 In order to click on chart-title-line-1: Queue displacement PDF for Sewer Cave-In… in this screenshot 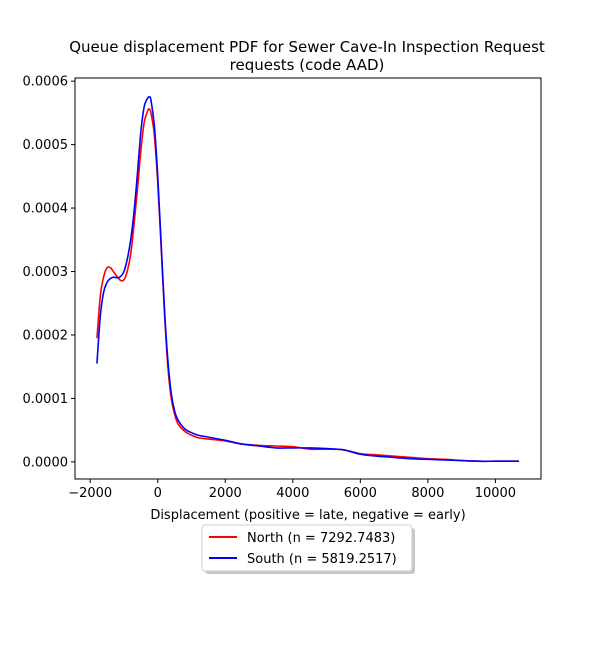, I will do `click(307, 47)`.